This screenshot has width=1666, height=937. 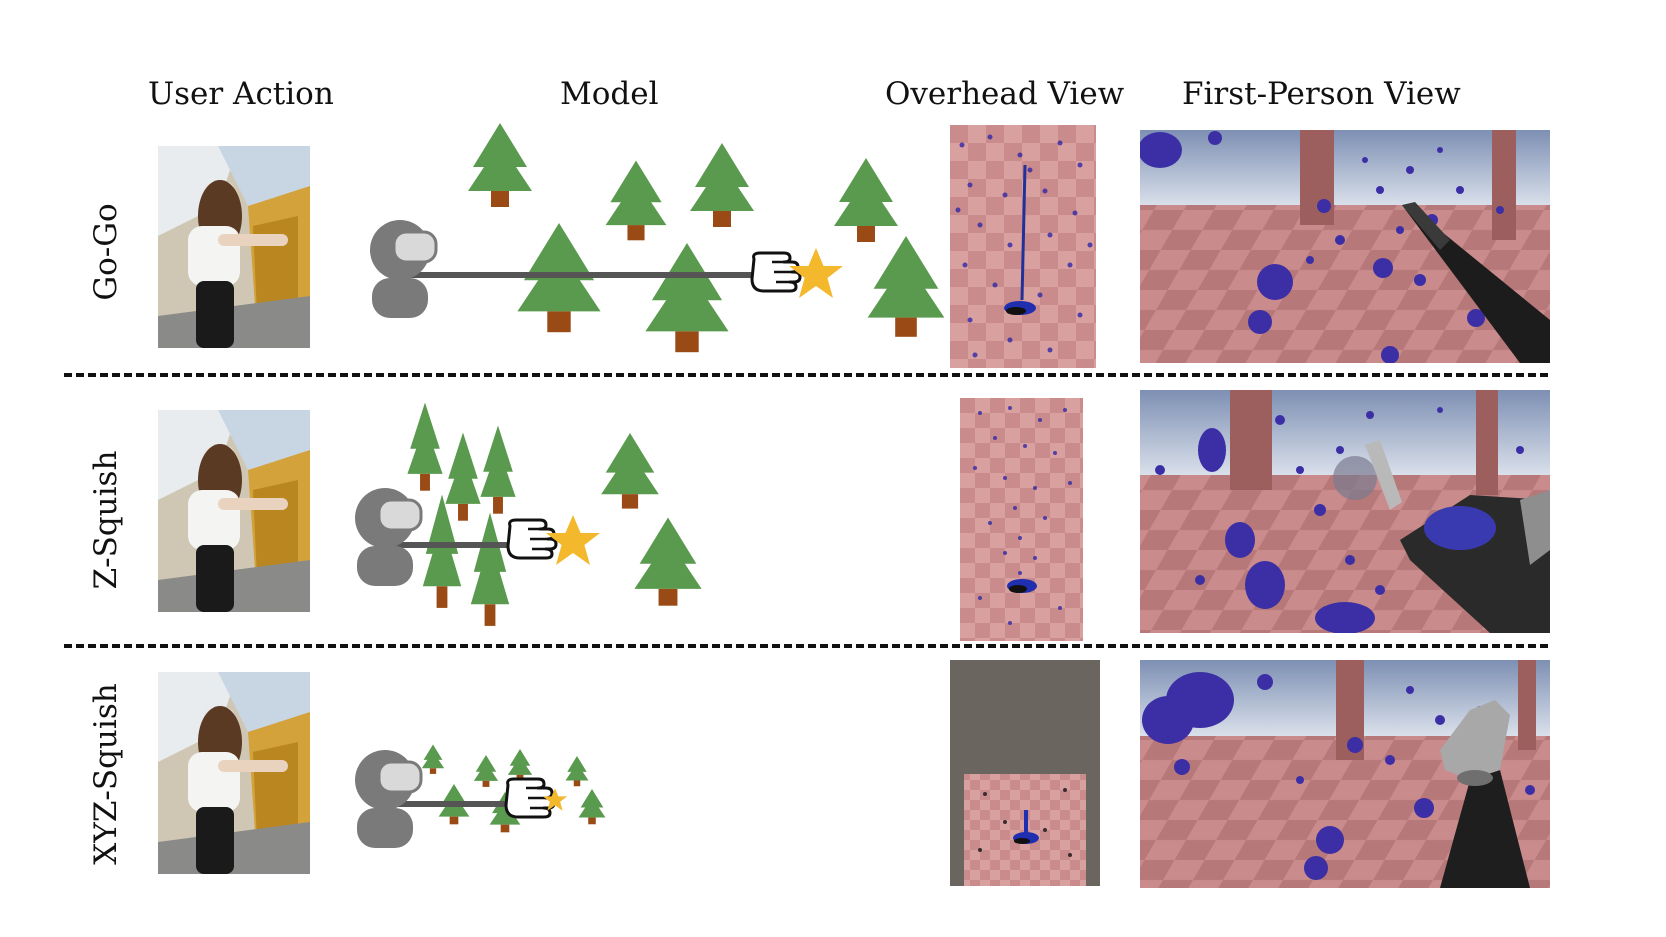 What do you see at coordinates (1005, 94) in the screenshot?
I see `column-header-overhead-view: Overhead View` at bounding box center [1005, 94].